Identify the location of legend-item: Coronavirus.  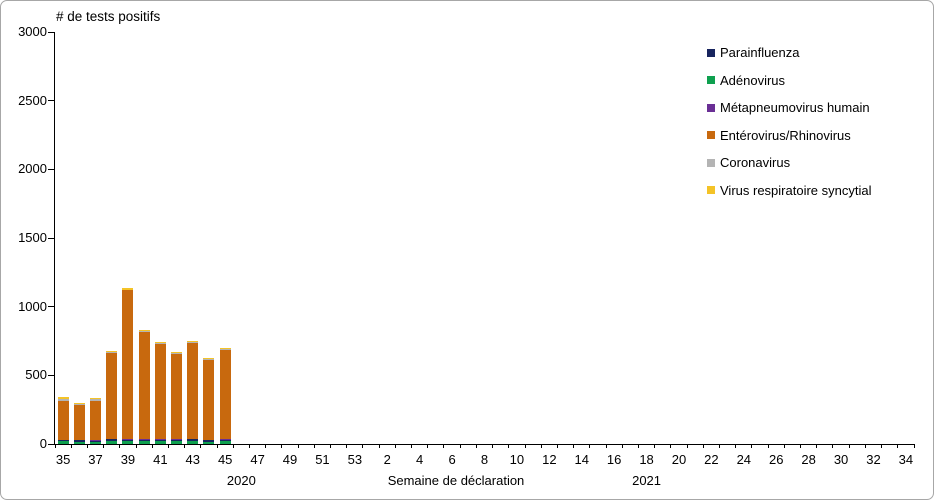
(789, 163).